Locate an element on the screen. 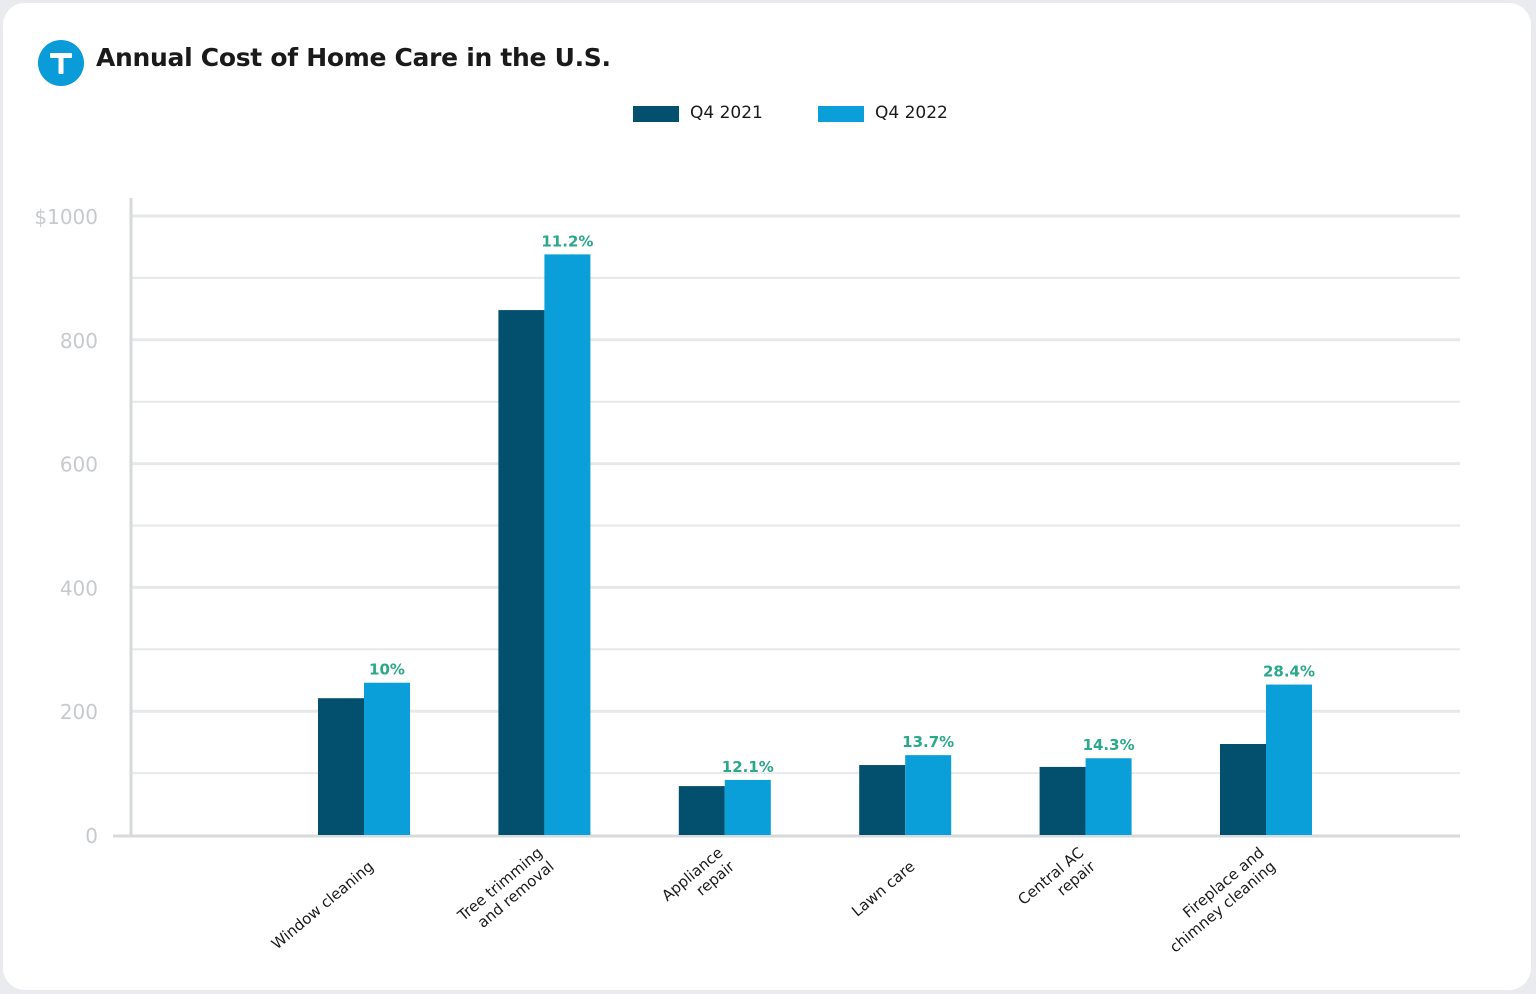 This screenshot has height=994, width=1536. legend-label-q4-2022: Q4 2022 is located at coordinates (911, 113).